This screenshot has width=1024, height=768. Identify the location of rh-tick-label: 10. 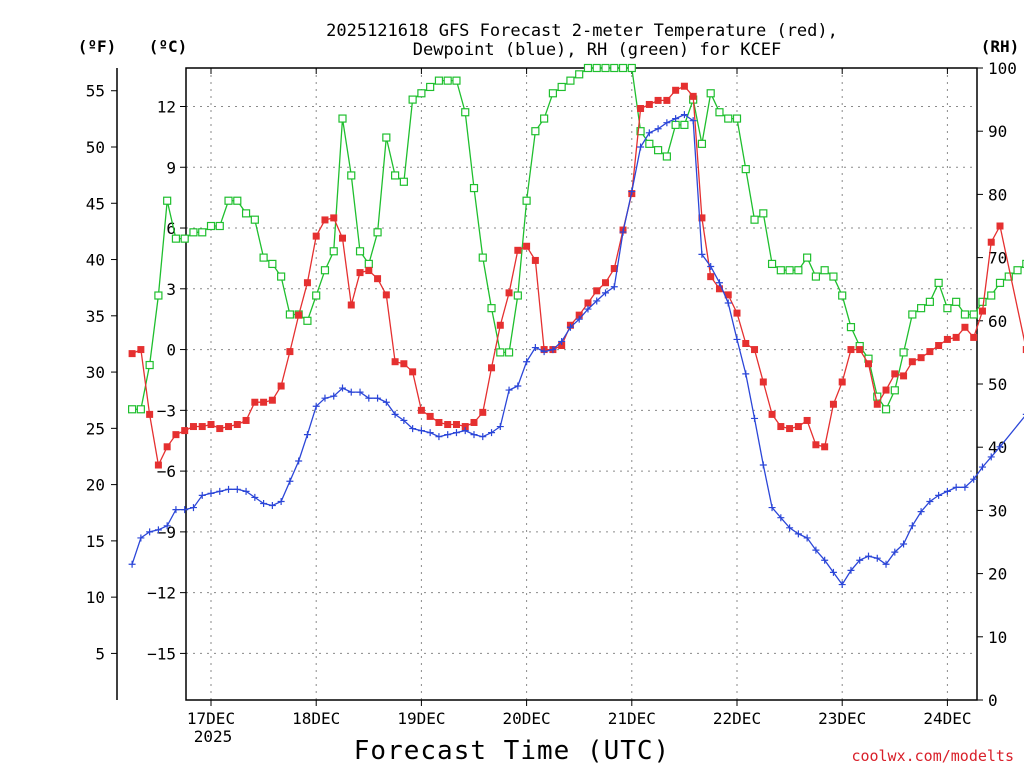
(997, 637).